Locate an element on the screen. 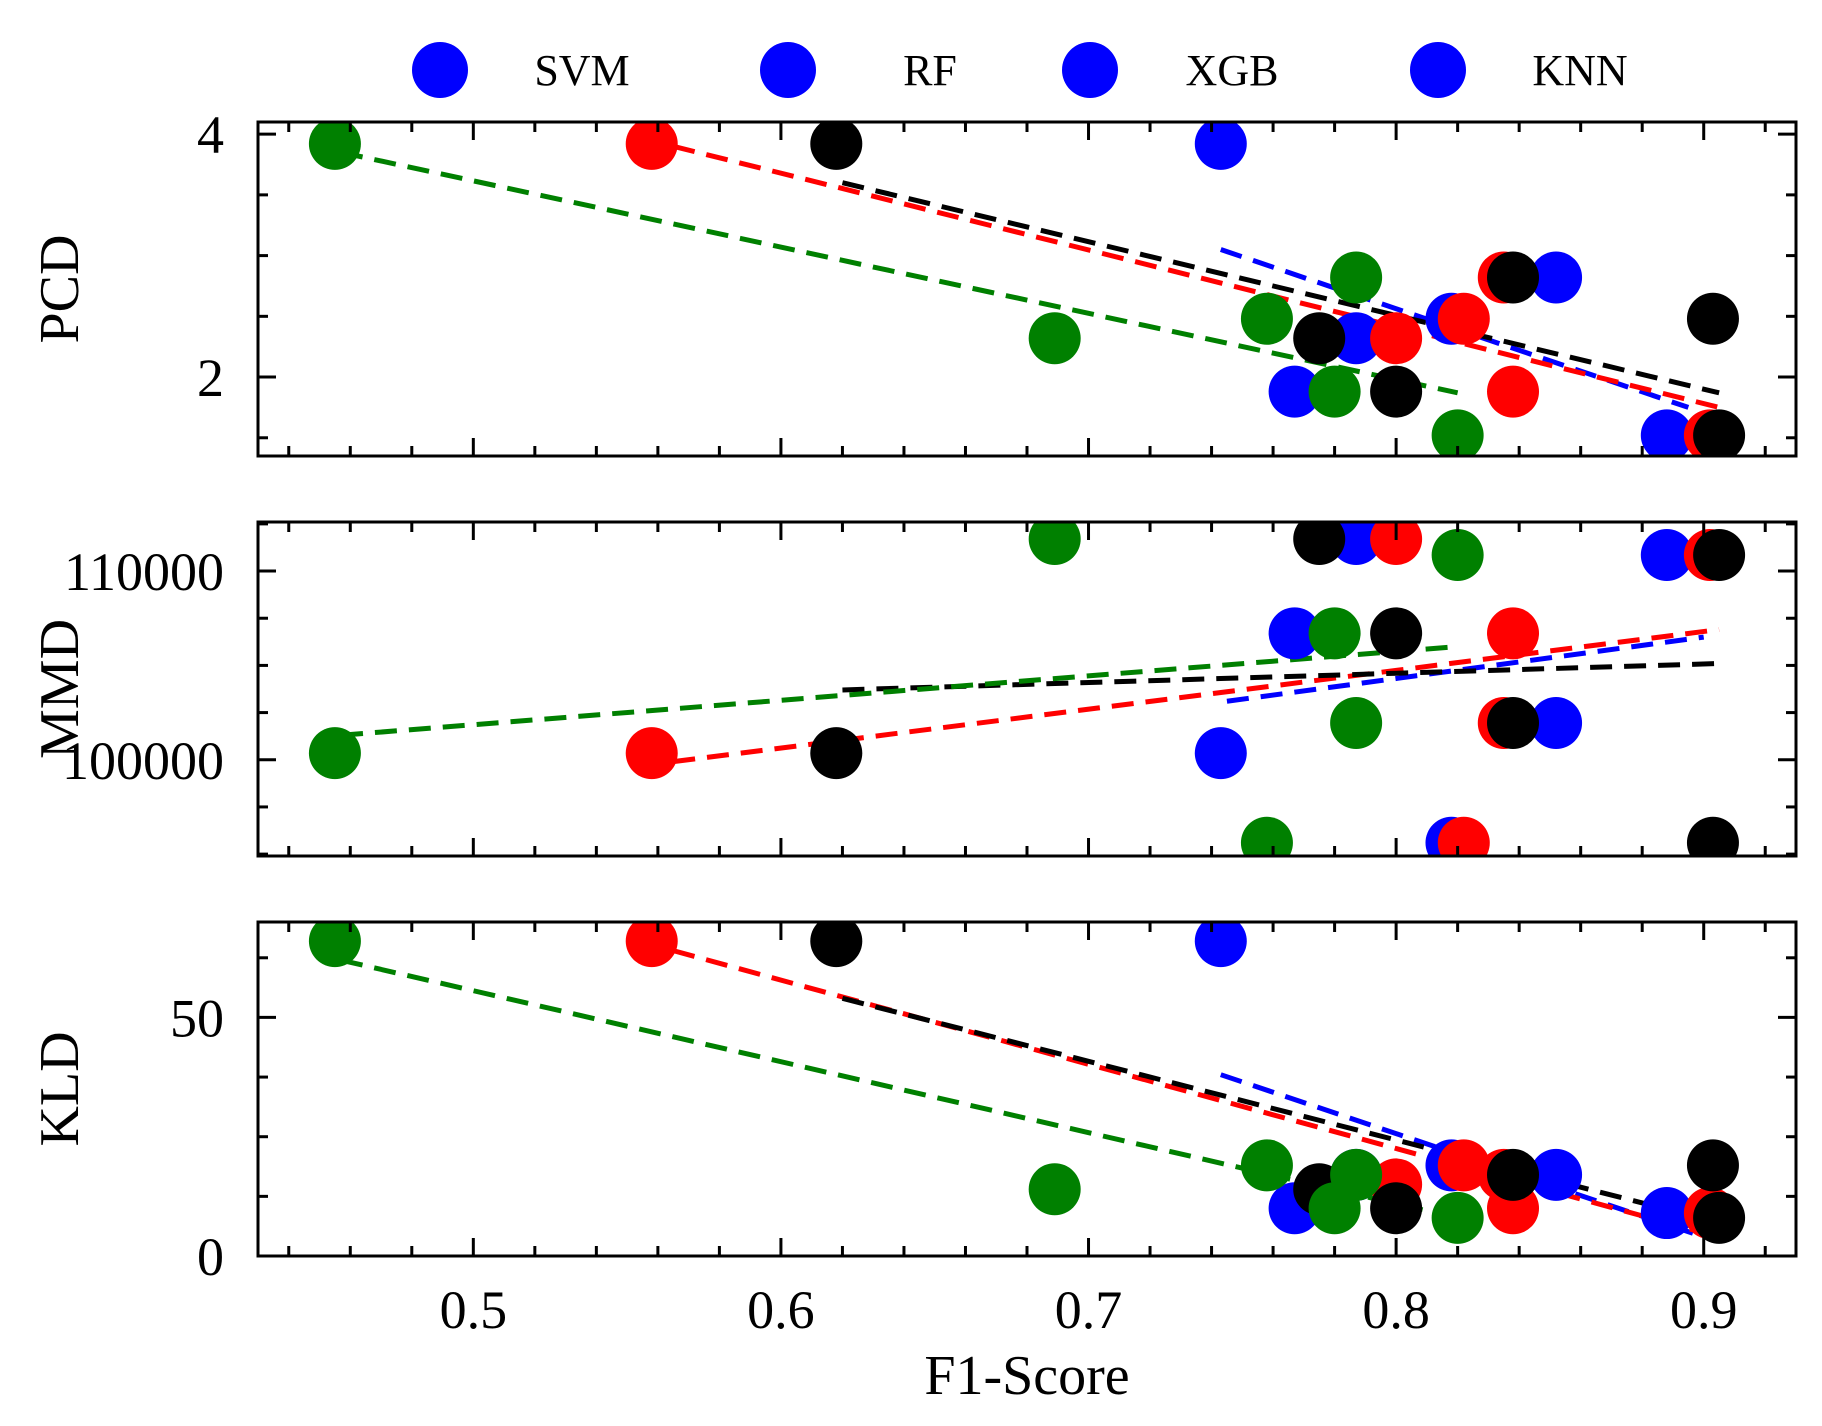  y-tick-label: 4 is located at coordinates (210, 135).